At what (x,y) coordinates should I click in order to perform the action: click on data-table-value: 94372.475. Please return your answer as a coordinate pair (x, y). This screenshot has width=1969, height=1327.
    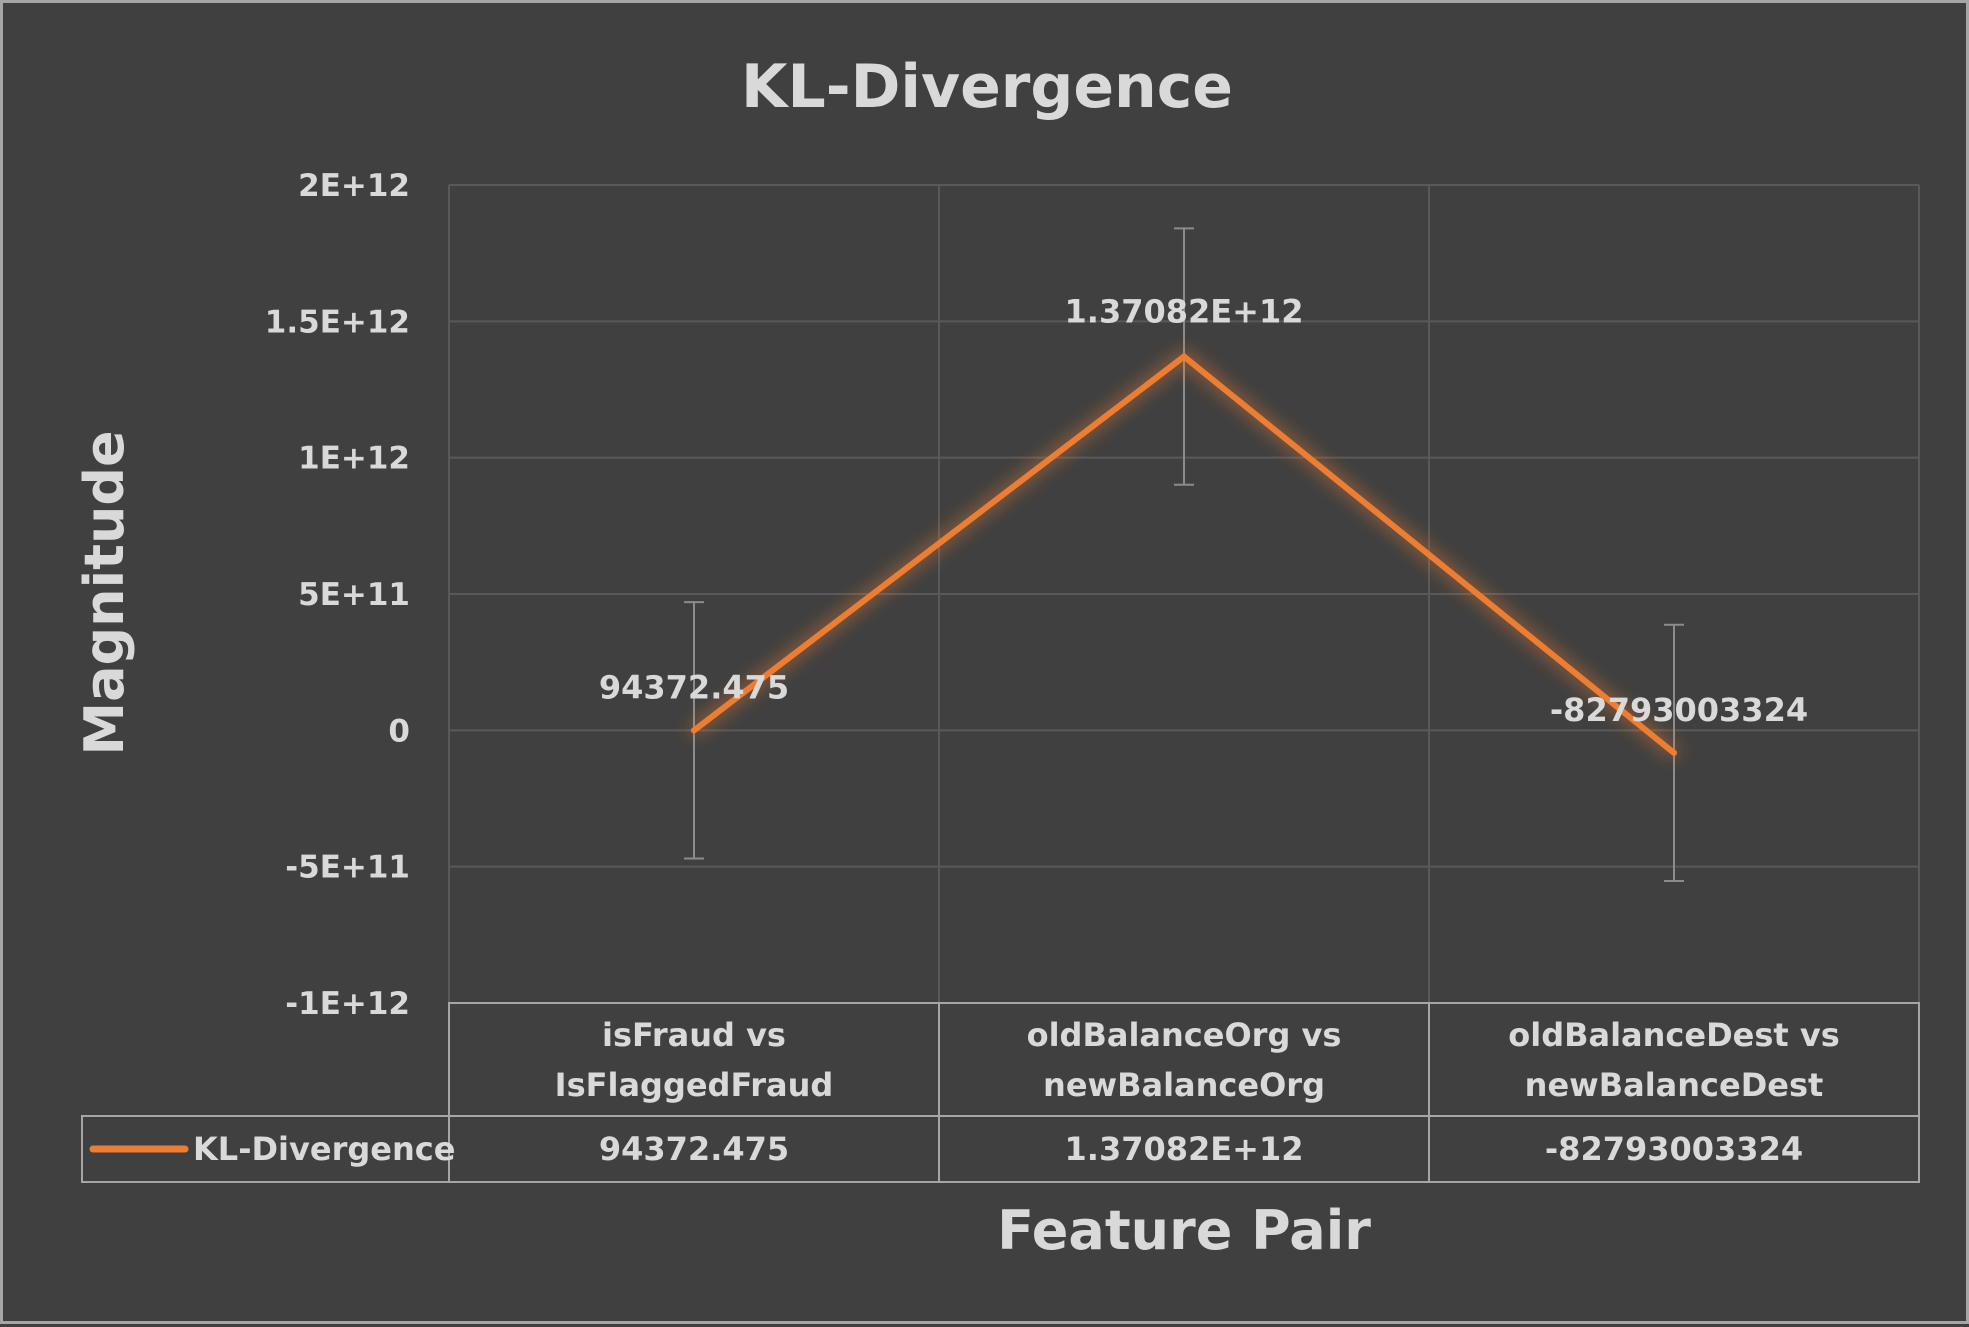
    Looking at the image, I should click on (694, 1149).